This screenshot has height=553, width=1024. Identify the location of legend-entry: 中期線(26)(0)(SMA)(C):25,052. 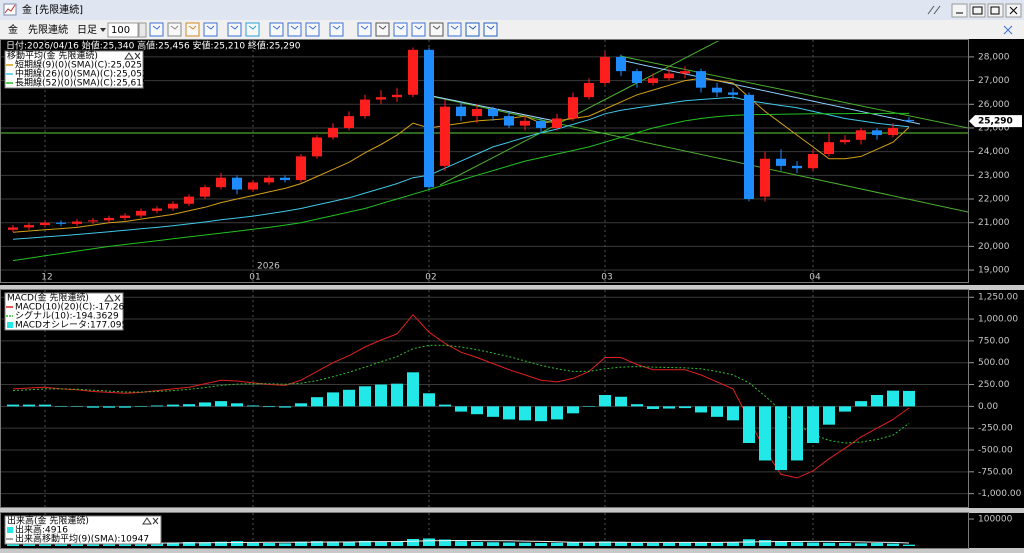
(81, 74).